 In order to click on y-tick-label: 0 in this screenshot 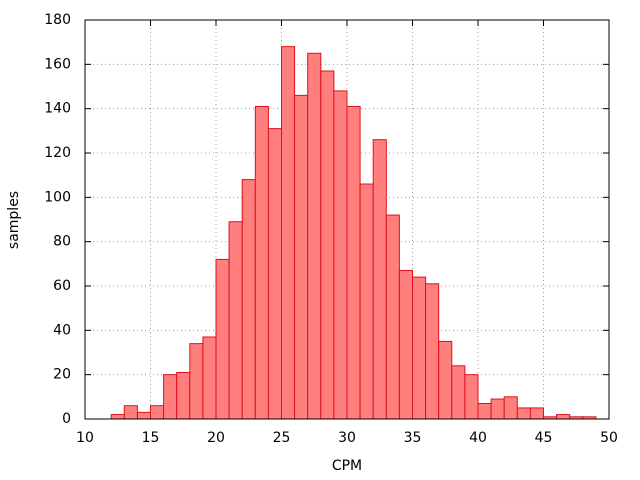, I will do `click(66, 419)`.